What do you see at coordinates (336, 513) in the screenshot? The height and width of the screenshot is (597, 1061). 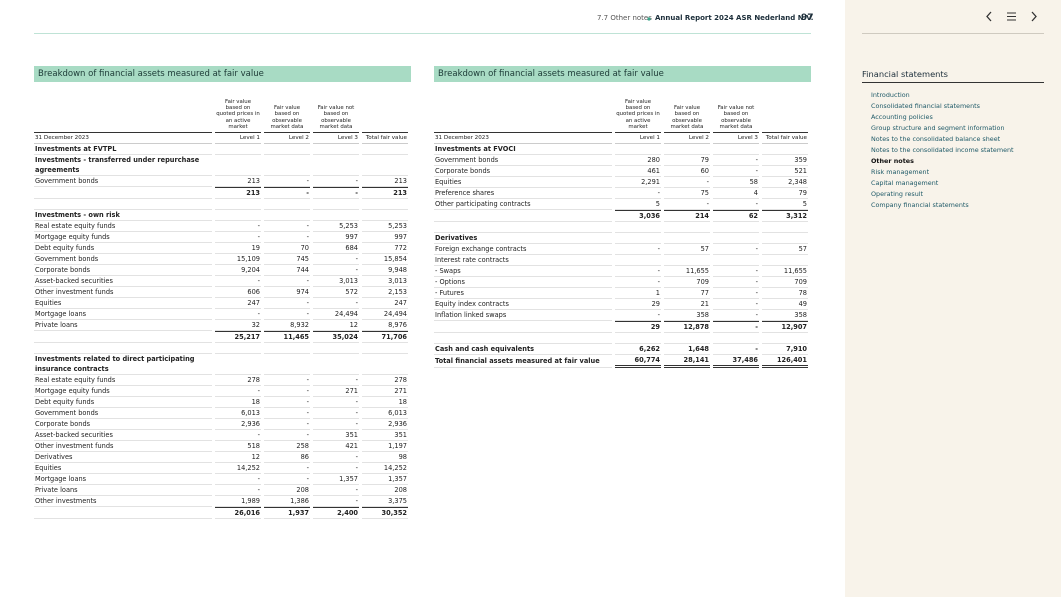 I see `cell-value: 2,400` at bounding box center [336, 513].